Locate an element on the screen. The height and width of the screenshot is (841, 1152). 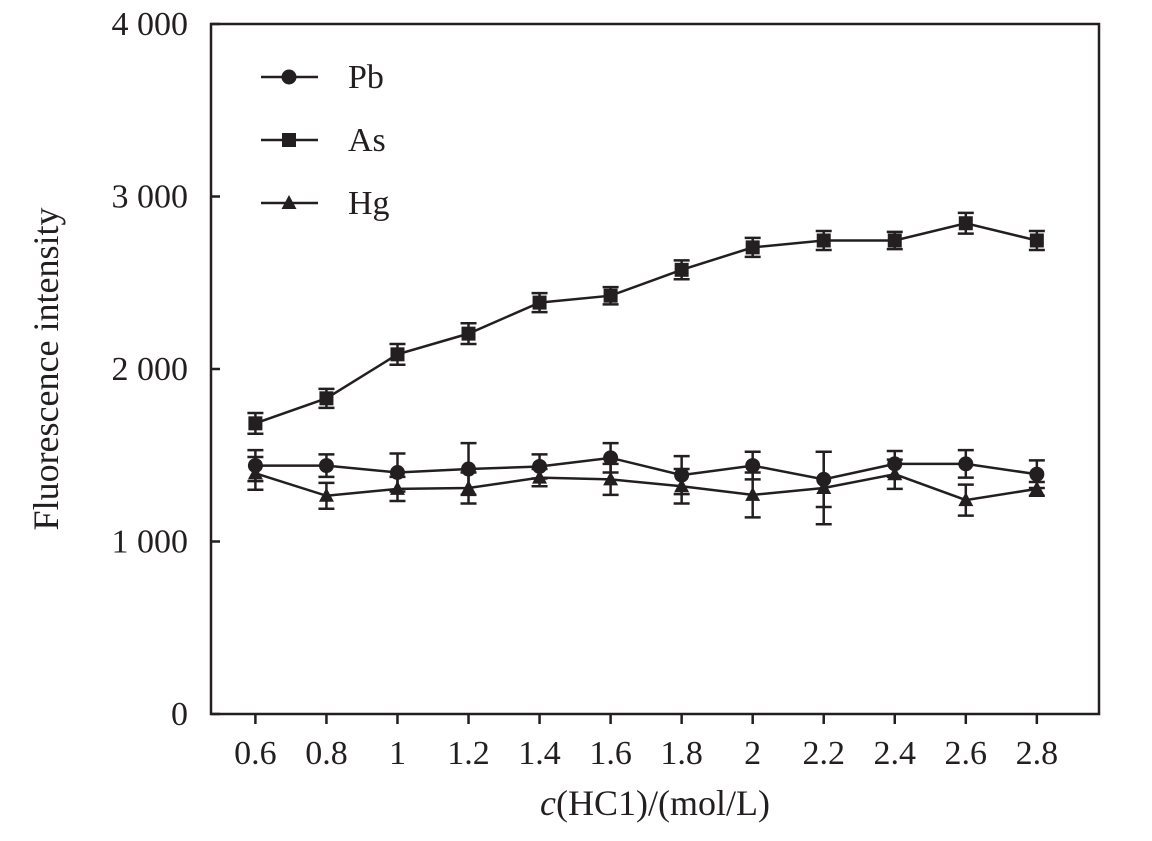
x-tick-label: 1.2 is located at coordinates (468, 753).